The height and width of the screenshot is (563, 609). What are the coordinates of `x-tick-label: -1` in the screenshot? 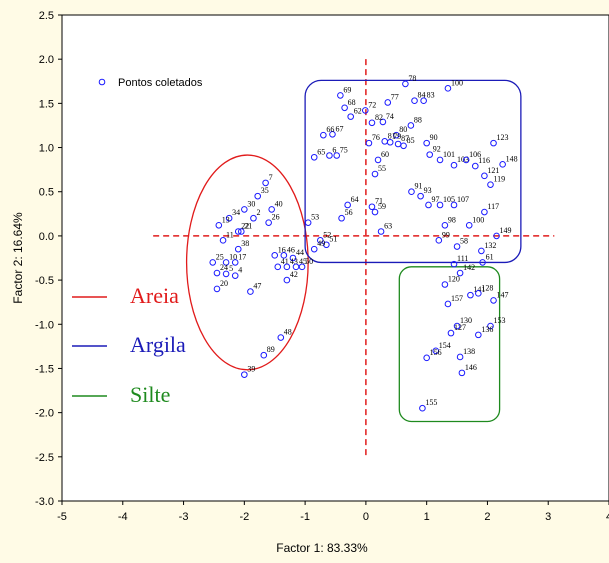 It's located at (305, 517).